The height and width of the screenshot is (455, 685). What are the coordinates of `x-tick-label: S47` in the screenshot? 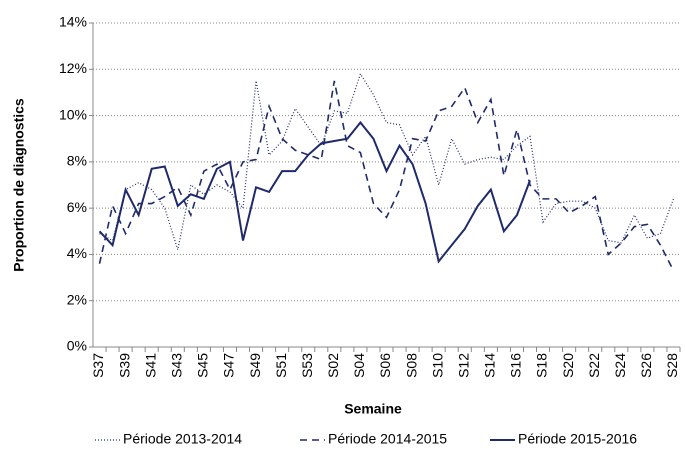 It's located at (229, 365).